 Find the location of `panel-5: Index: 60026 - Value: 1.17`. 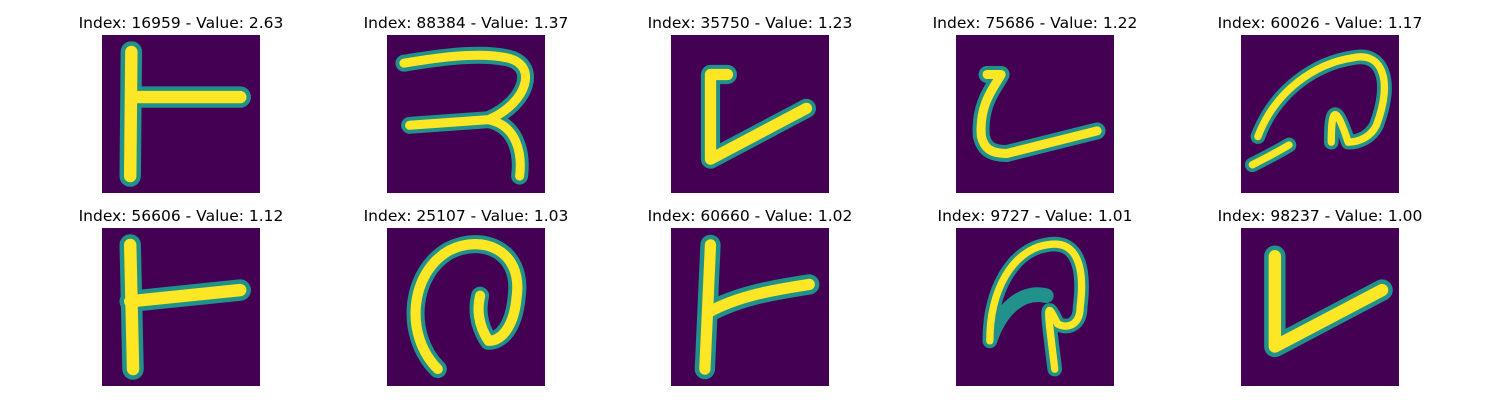

panel-5: Index: 60026 - Value: 1.17 is located at coordinates (1320, 103).